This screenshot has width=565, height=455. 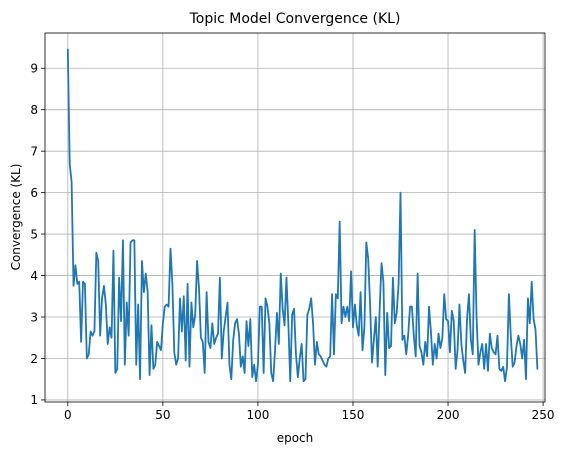 I want to click on y-tick-label: 2, so click(x=34, y=359).